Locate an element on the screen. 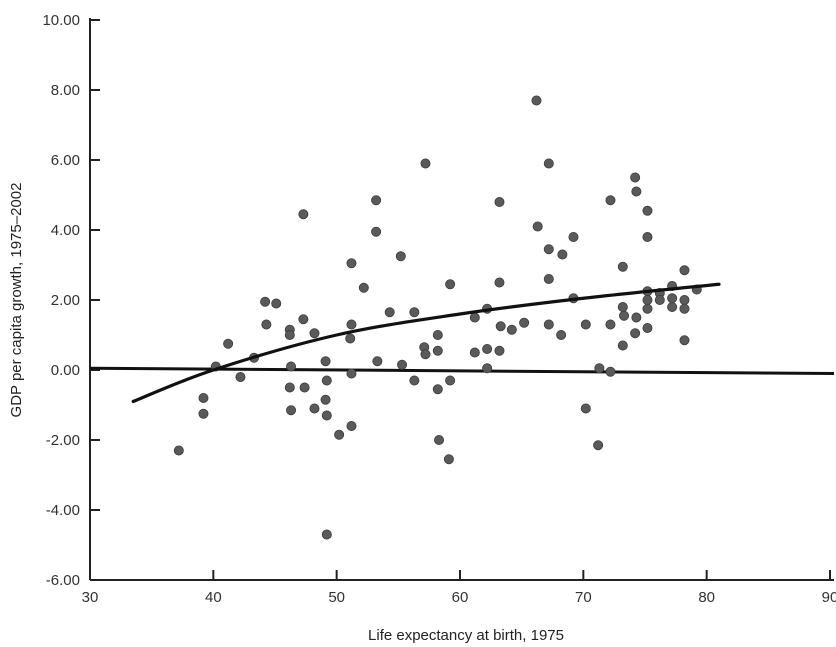 Image resolution: width=836 pixels, height=647 pixels. x-tick-label: 70 is located at coordinates (583, 597).